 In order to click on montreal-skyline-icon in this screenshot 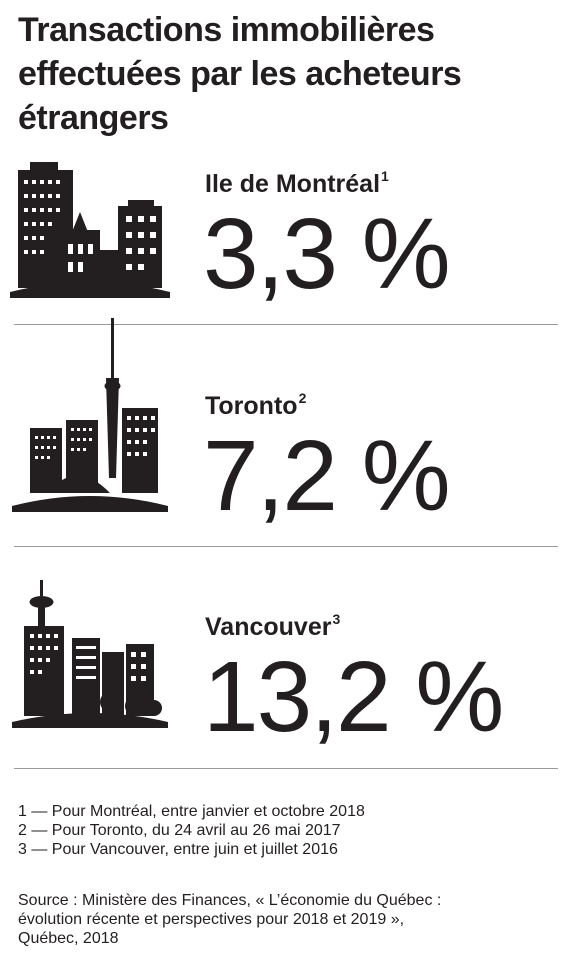, I will do `click(90, 230)`.